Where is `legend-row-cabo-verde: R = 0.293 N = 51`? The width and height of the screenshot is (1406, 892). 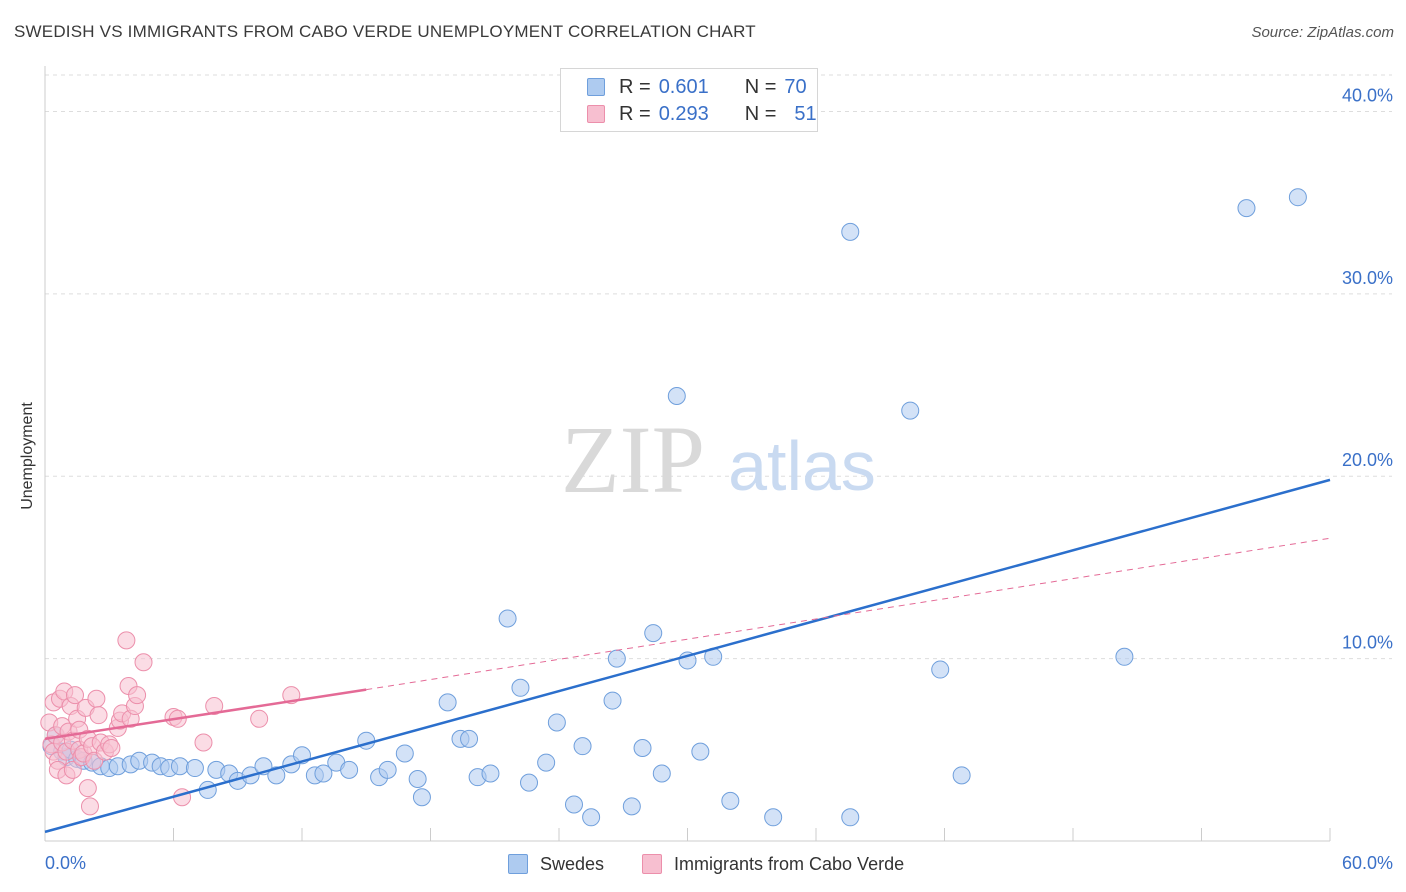 legend-row-cabo-verde: R = 0.293 N = 51 is located at coordinates (702, 114).